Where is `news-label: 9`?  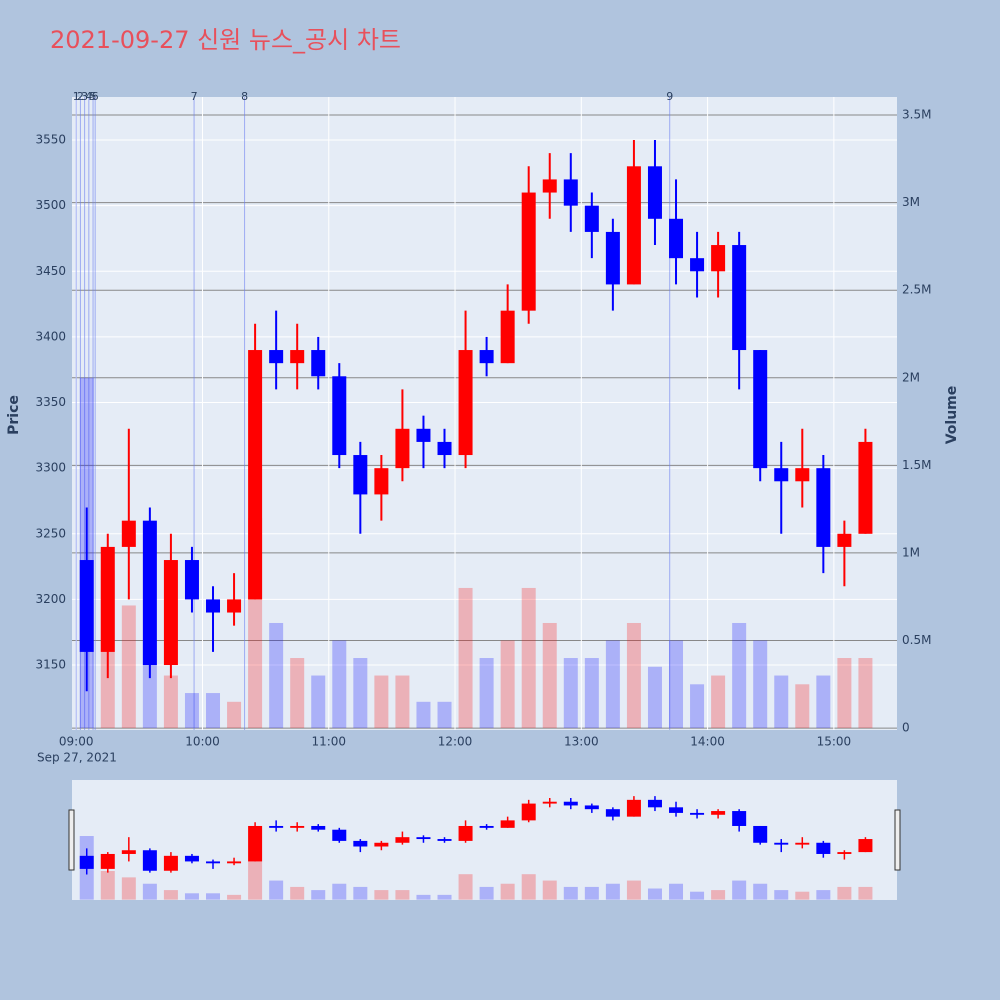
news-label: 9 is located at coordinates (669, 96).